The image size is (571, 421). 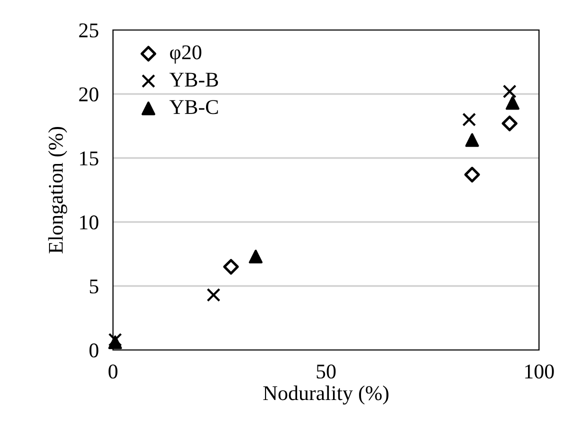 I want to click on x-tick-label: 0, so click(x=113, y=371).